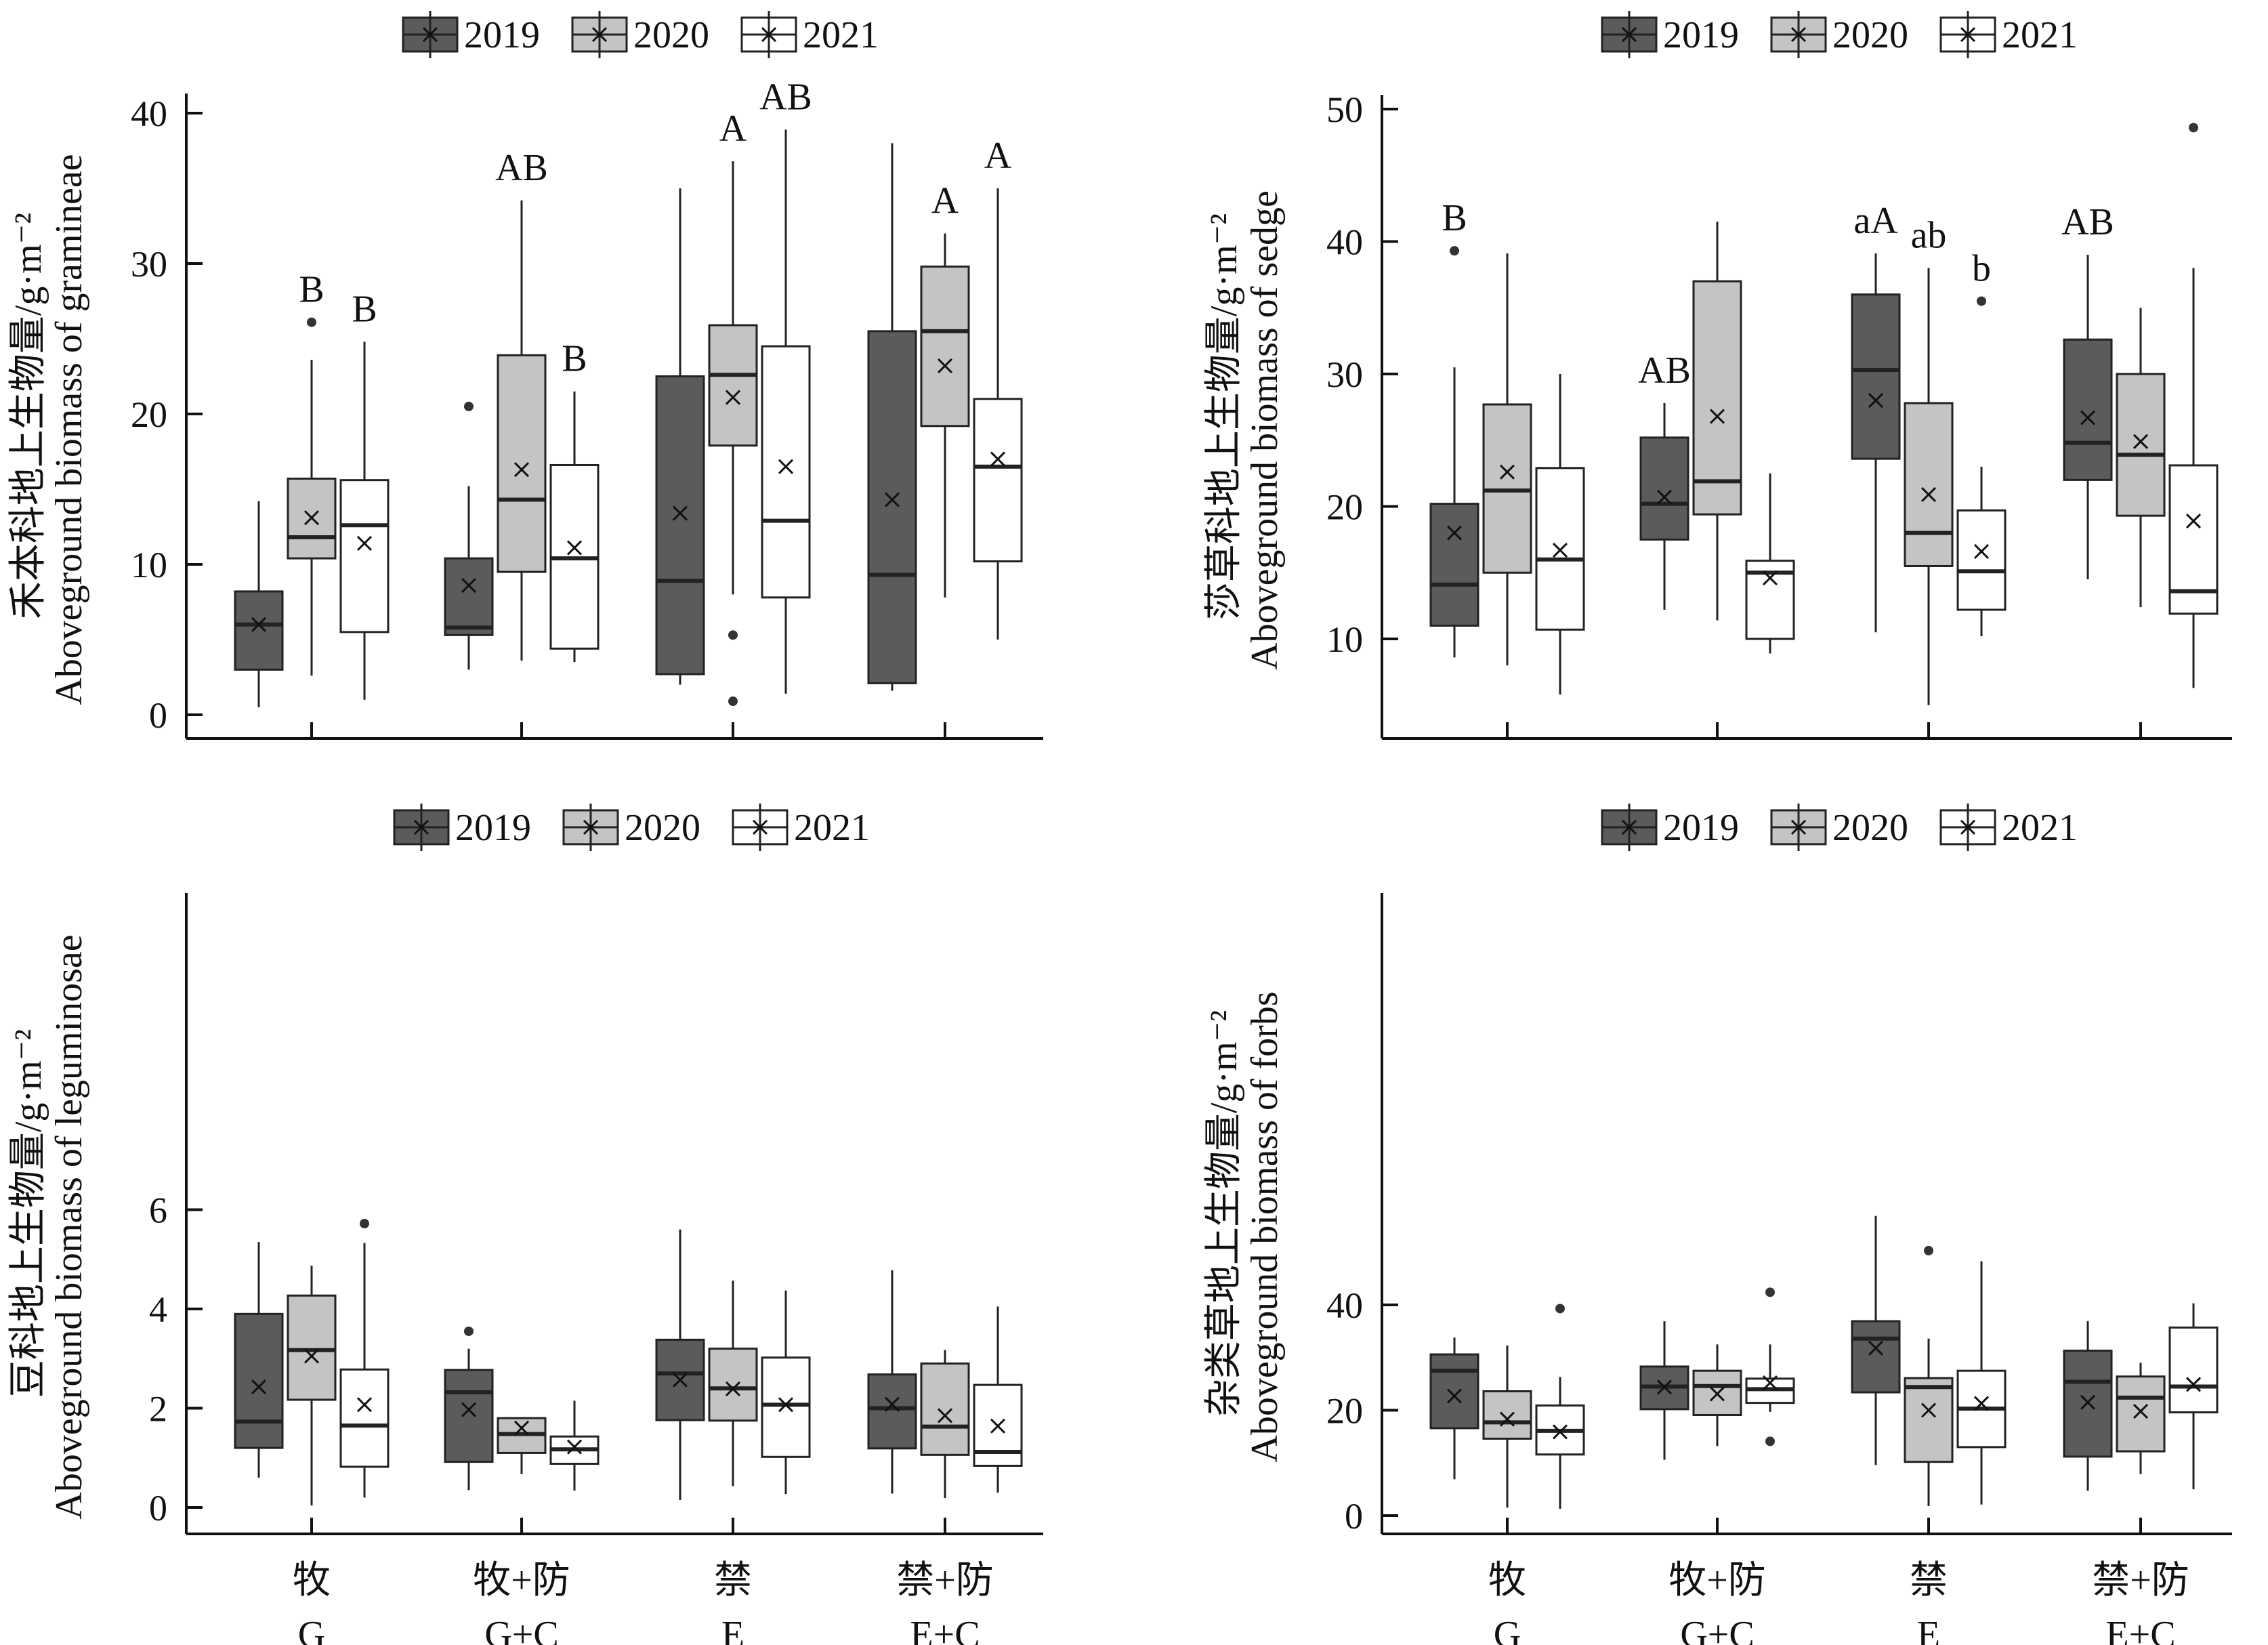 The height and width of the screenshot is (1645, 2268). I want to click on y-tick-label: 20, so click(1344, 1411).